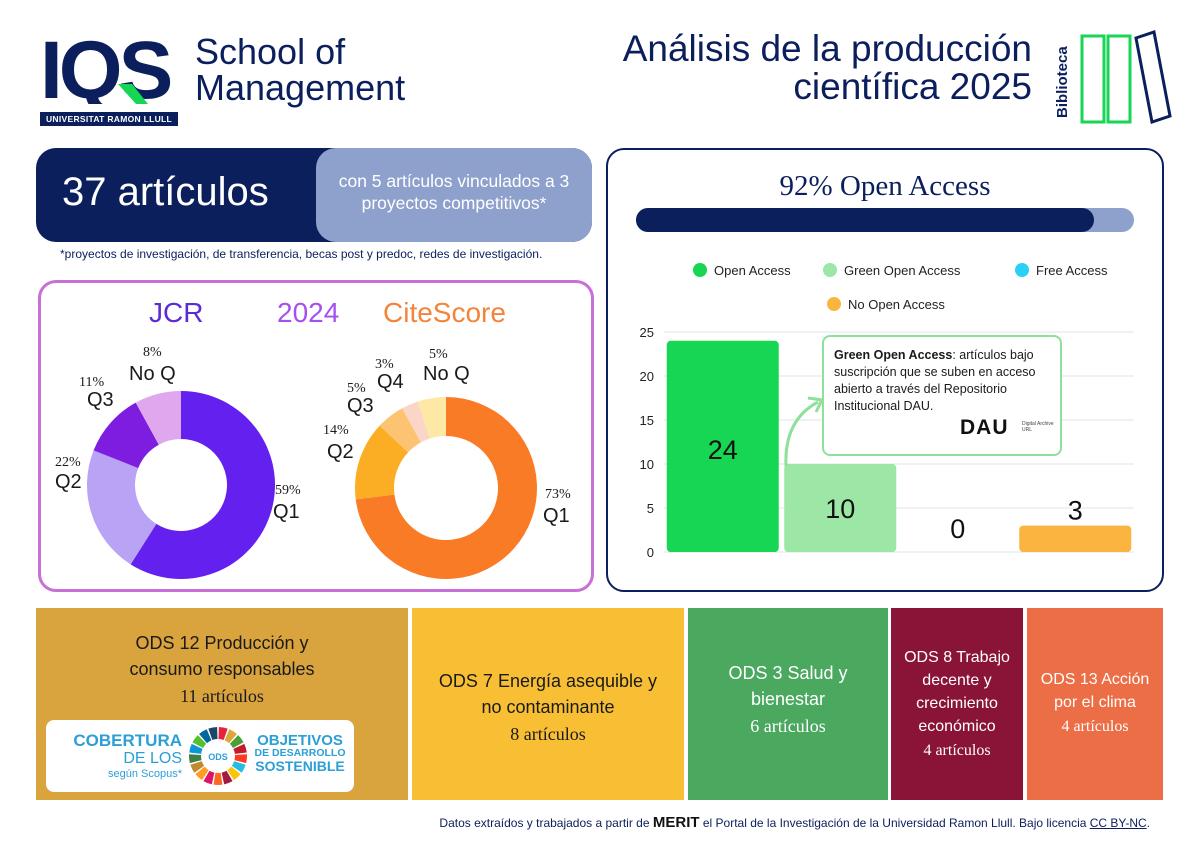  I want to click on ods-13-count: 4 artículos, so click(1095, 726).